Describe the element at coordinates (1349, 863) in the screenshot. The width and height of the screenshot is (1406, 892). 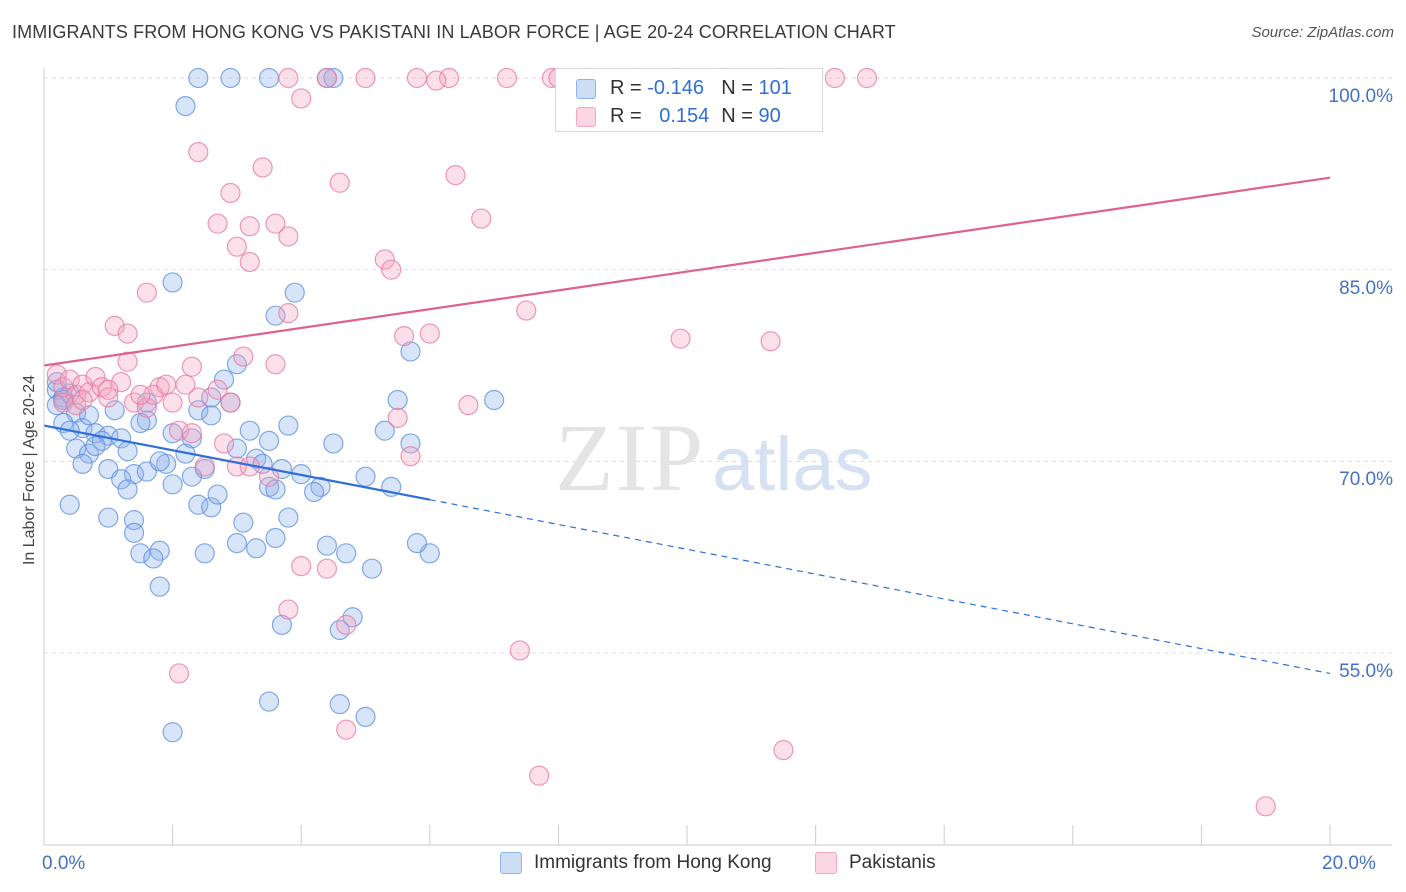
I see `x-tick-label-max: 20.0%` at that location.